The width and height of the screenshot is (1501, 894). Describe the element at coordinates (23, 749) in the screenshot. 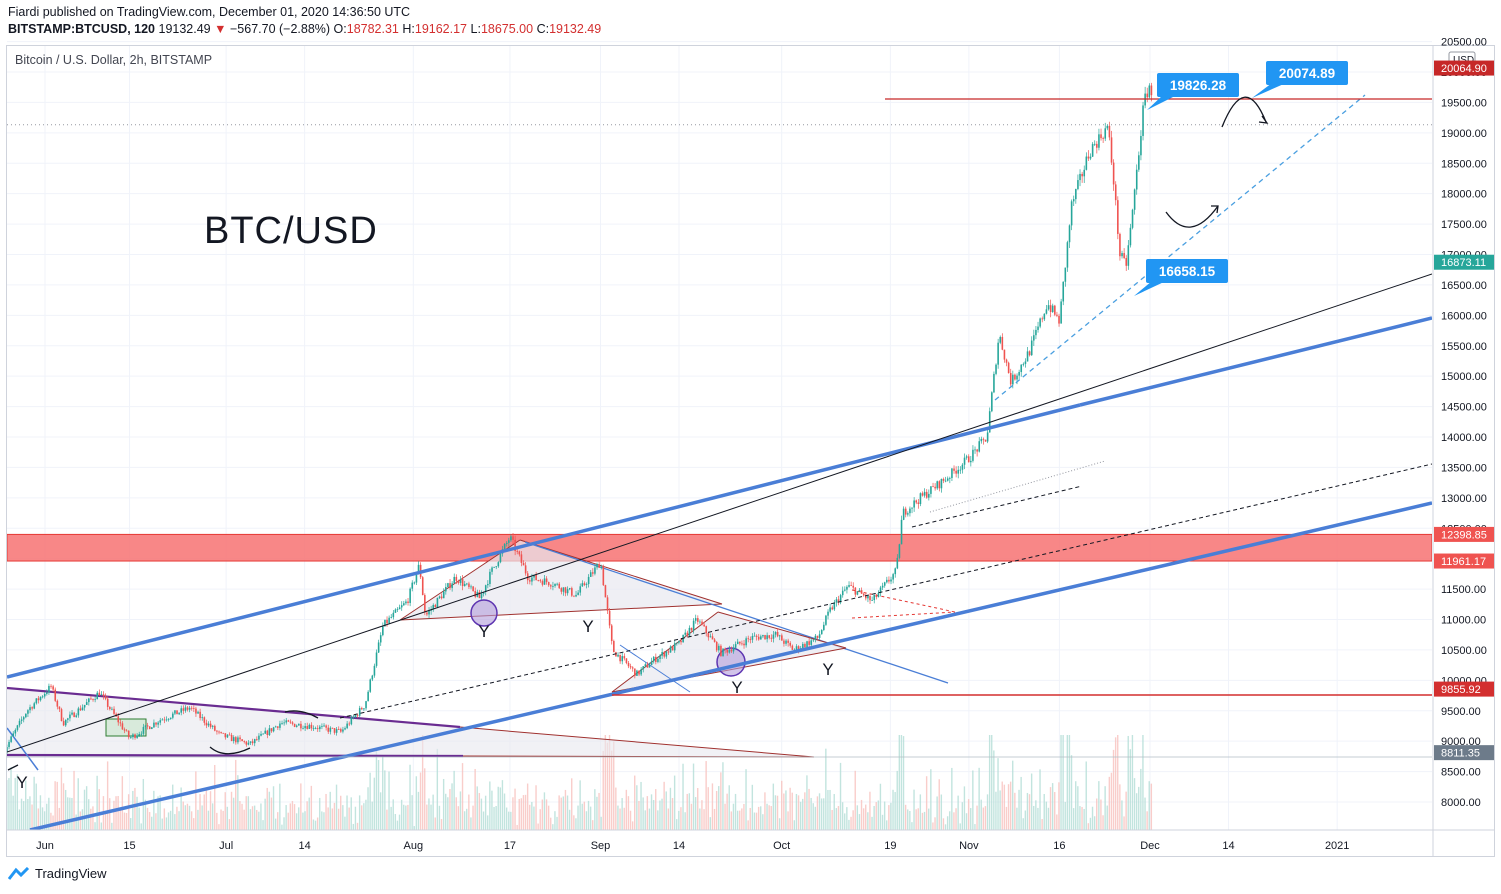

I see `small-blue-line` at that location.